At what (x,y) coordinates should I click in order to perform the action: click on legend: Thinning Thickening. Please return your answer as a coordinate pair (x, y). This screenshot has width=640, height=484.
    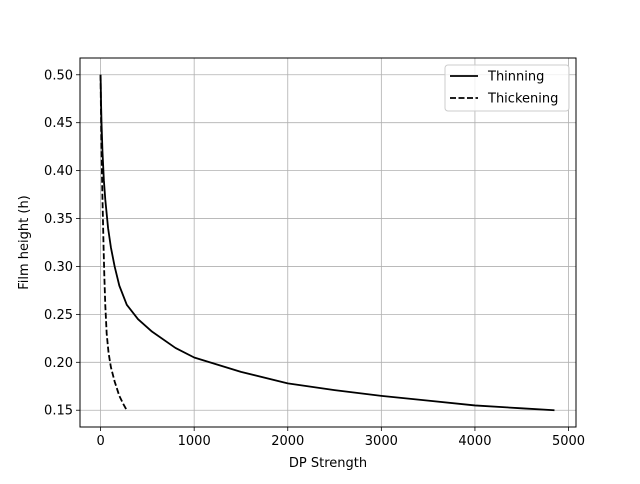
    Looking at the image, I should click on (507, 88).